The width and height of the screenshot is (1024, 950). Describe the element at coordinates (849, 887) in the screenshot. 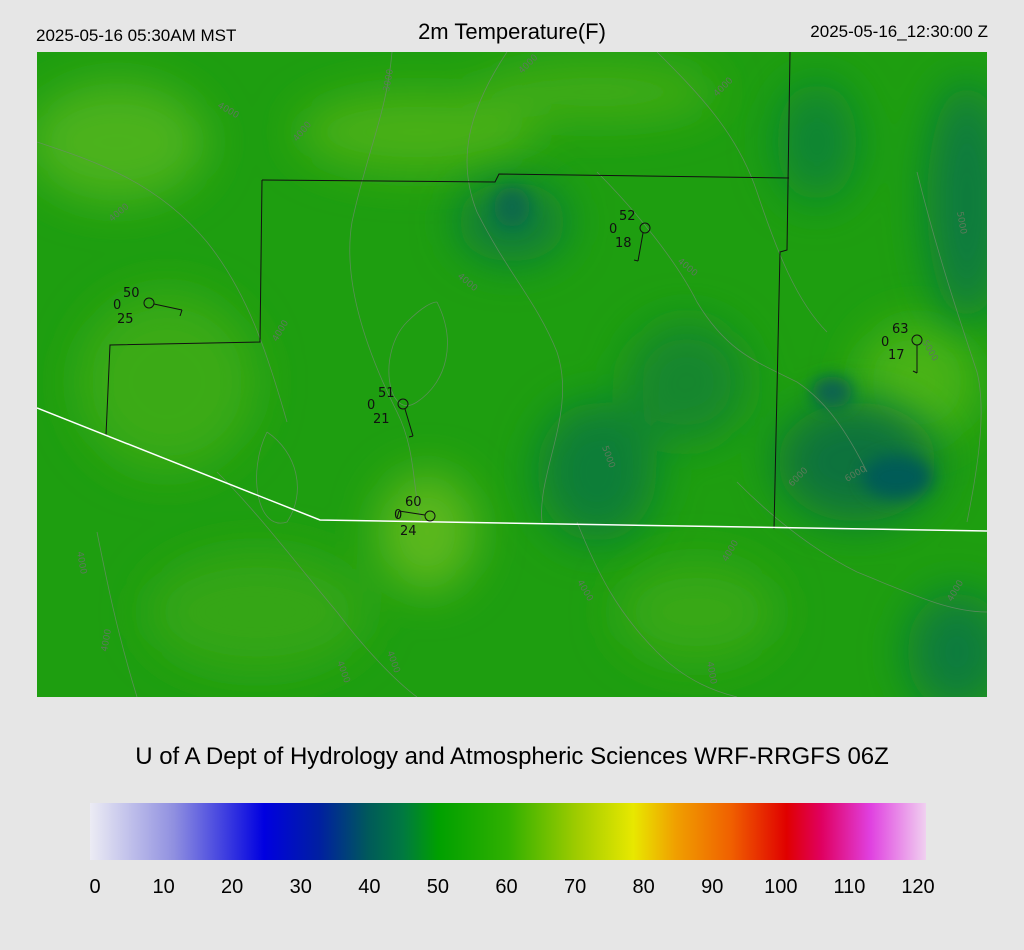

I see `colorbar-tick-label: 110` at that location.